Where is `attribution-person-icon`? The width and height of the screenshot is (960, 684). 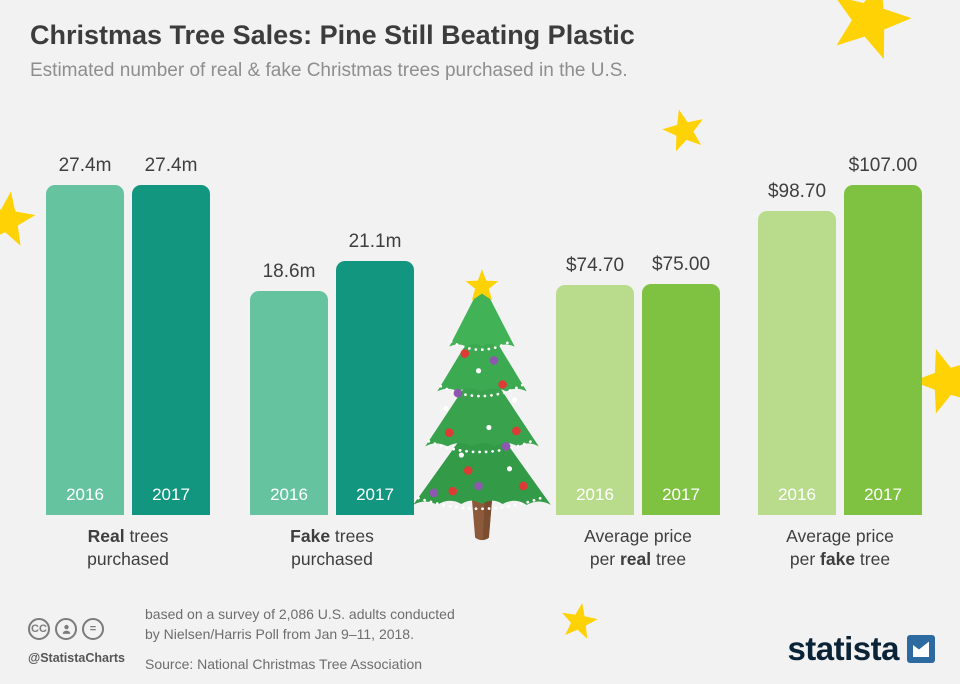 attribution-person-icon is located at coordinates (66, 629).